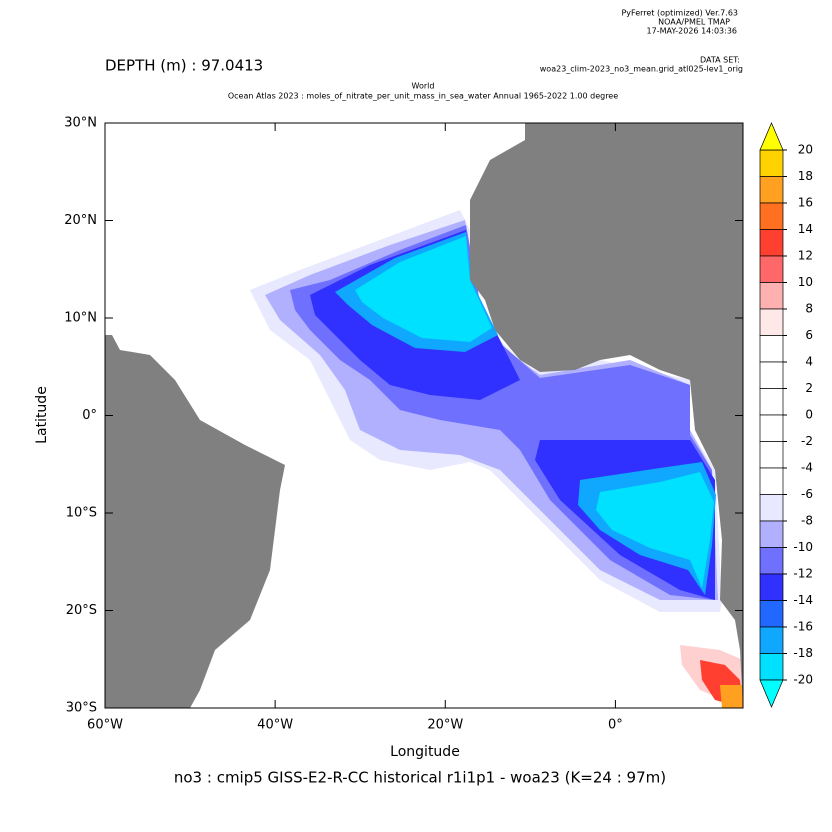 This screenshot has width=832, height=832. What do you see at coordinates (805, 256) in the screenshot?
I see `colorbar-label: 12` at bounding box center [805, 256].